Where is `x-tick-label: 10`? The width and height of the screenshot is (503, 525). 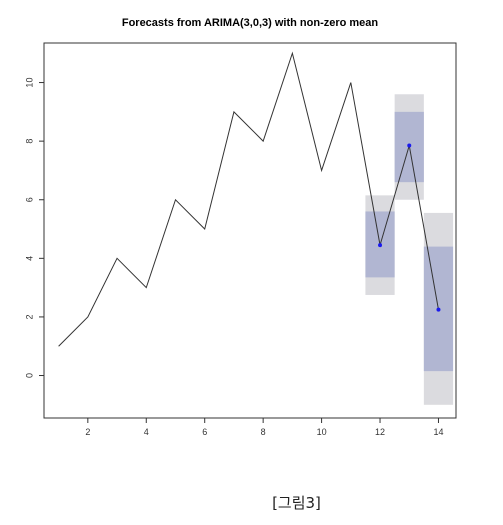
x-tick-label: 10 is located at coordinates (322, 432).